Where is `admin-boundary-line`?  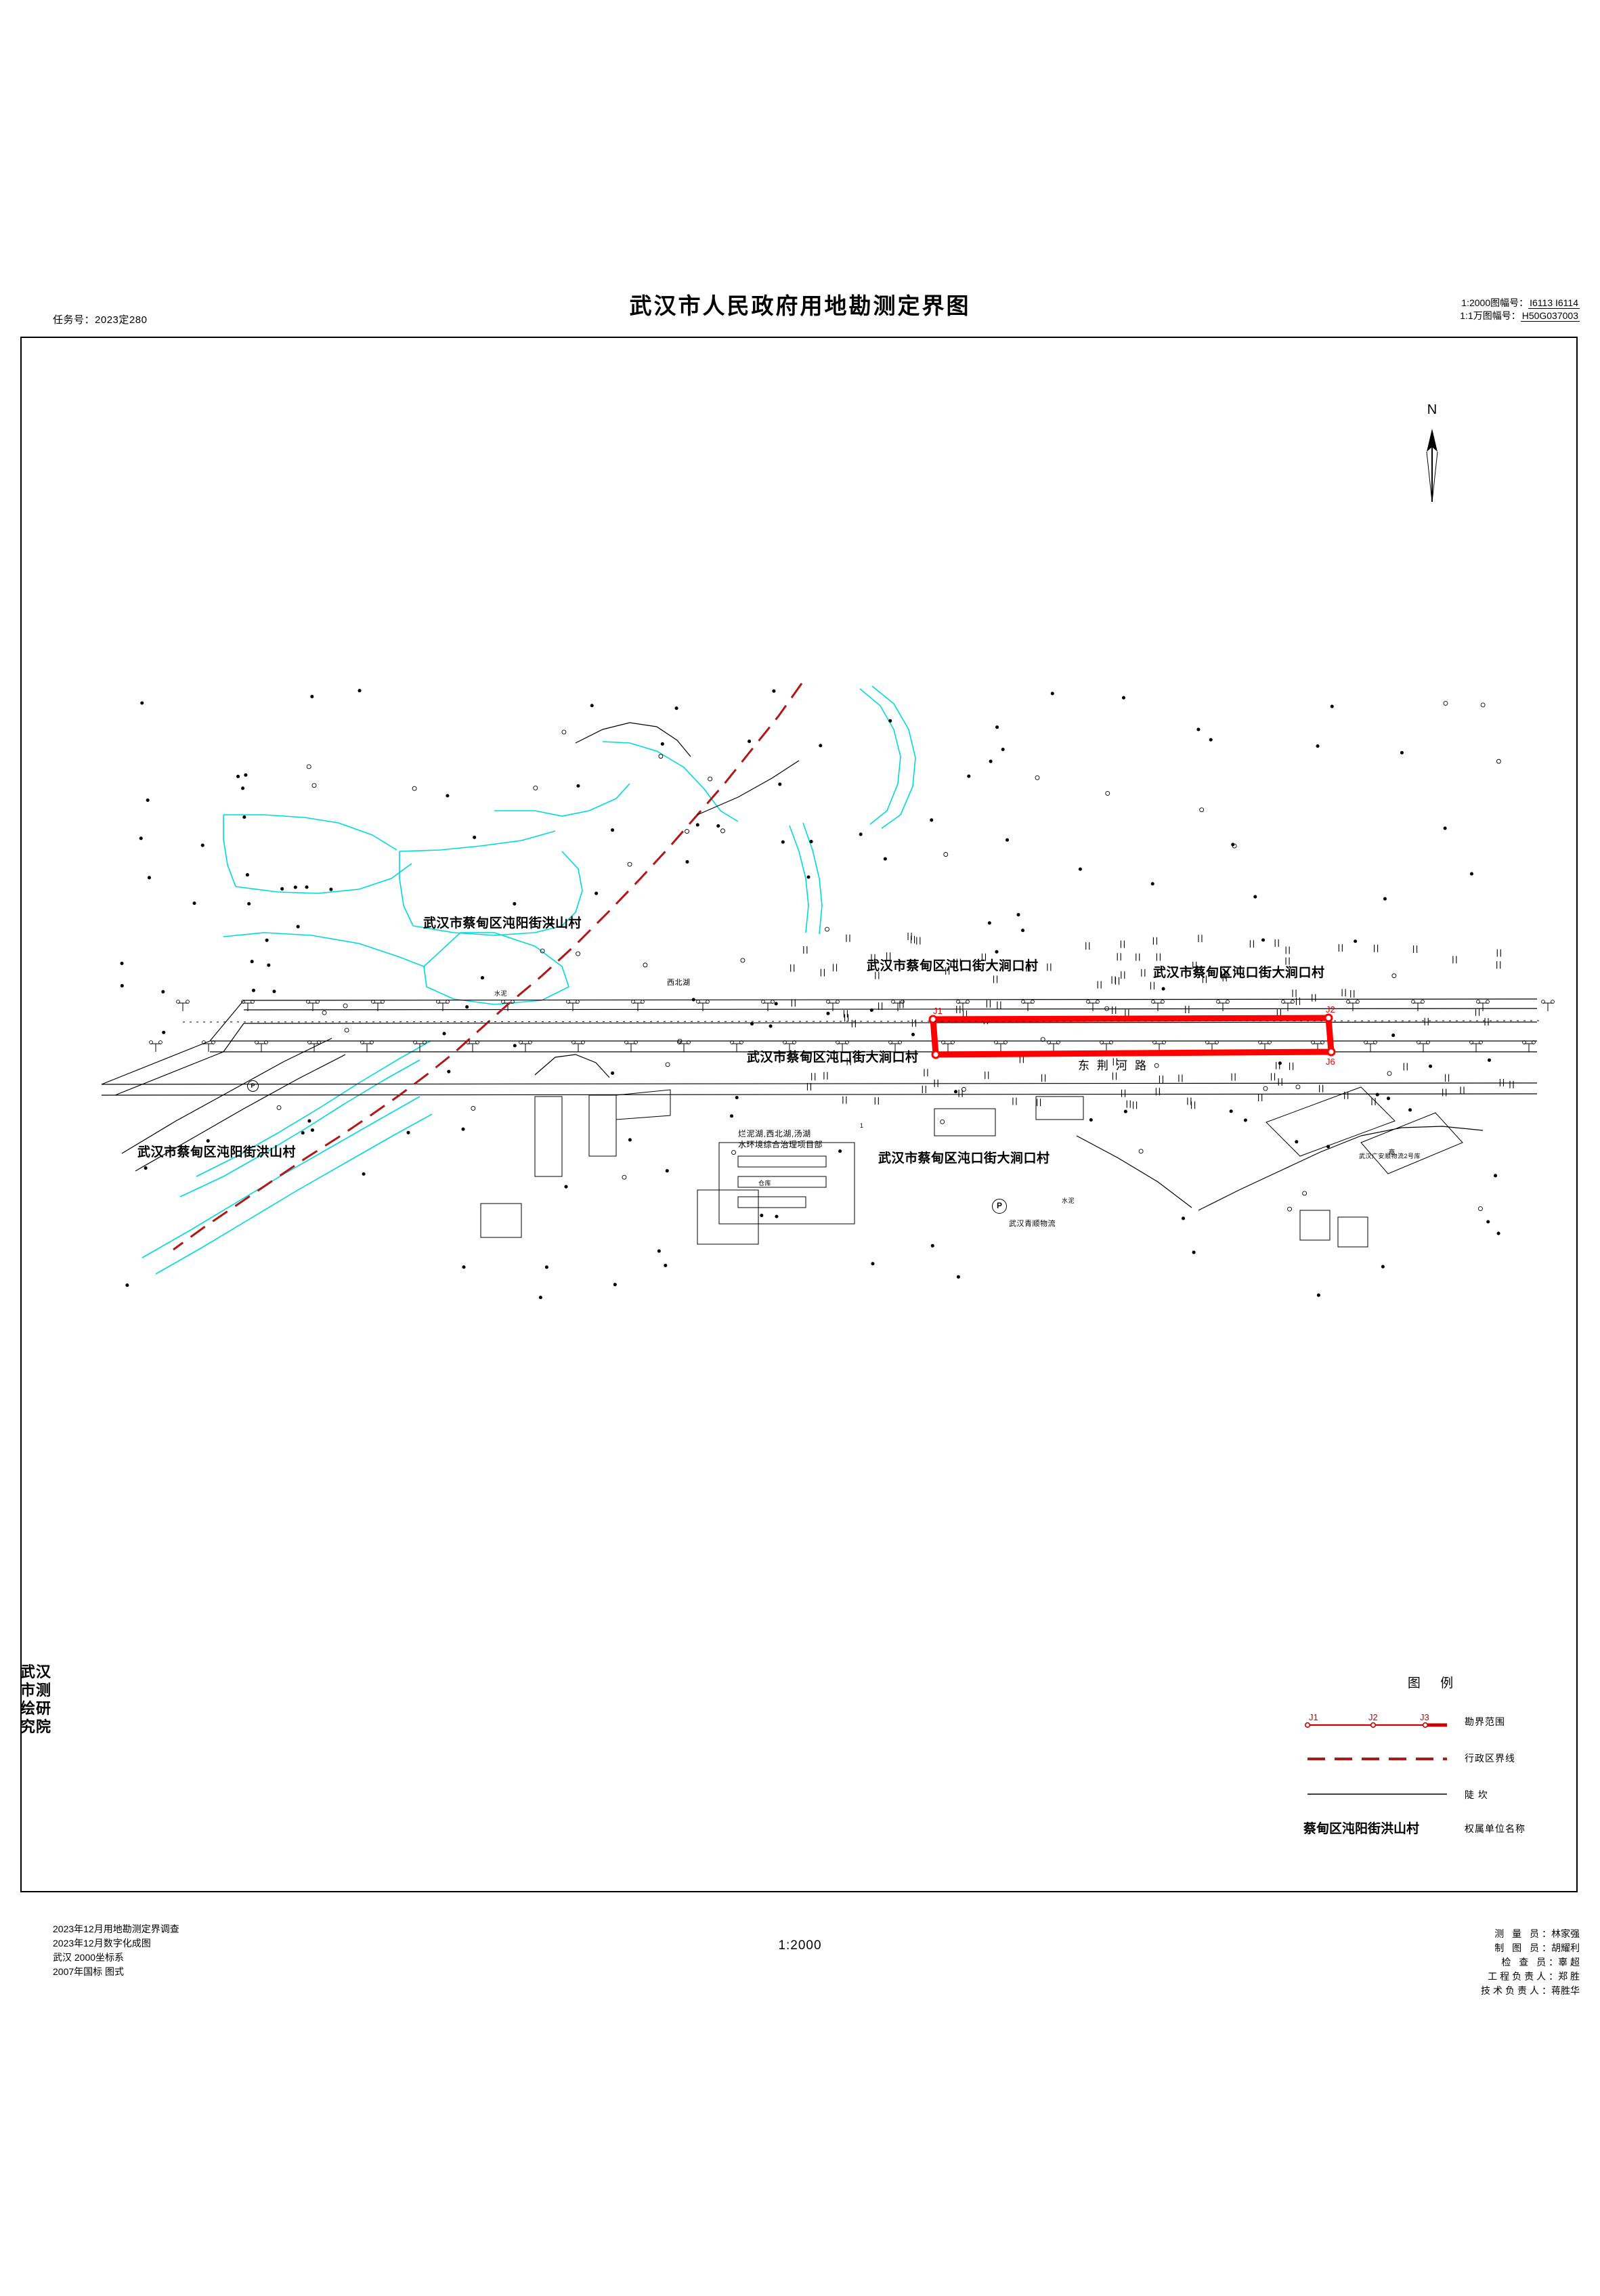
admin-boundary-line is located at coordinates (488, 967).